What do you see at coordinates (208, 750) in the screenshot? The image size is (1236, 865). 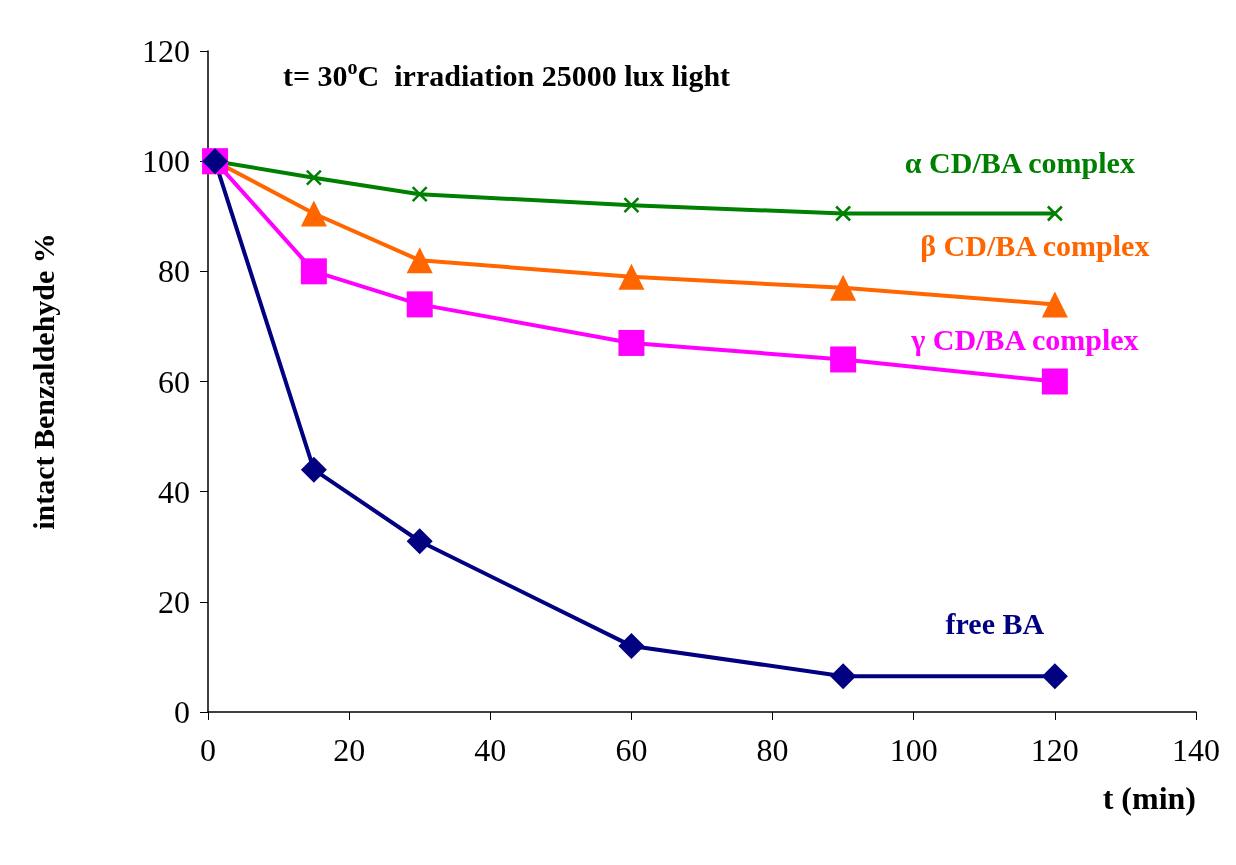 I see `x-tick-label: 0` at bounding box center [208, 750].